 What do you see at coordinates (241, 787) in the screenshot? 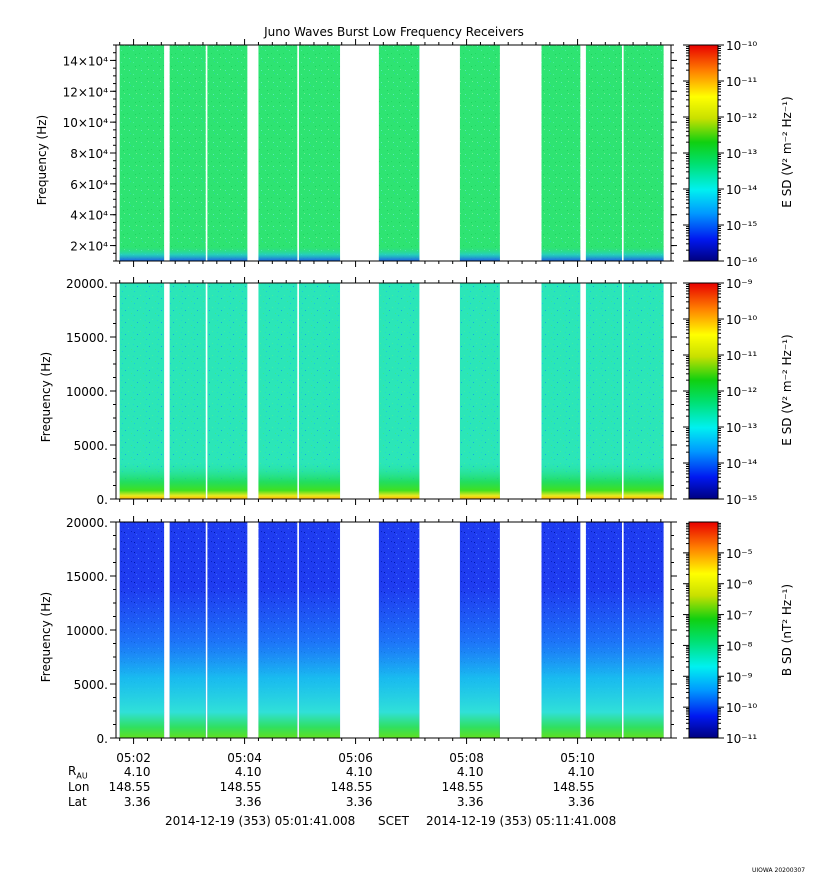
I see `ephemeris-lon-1: 148.55` at bounding box center [241, 787].